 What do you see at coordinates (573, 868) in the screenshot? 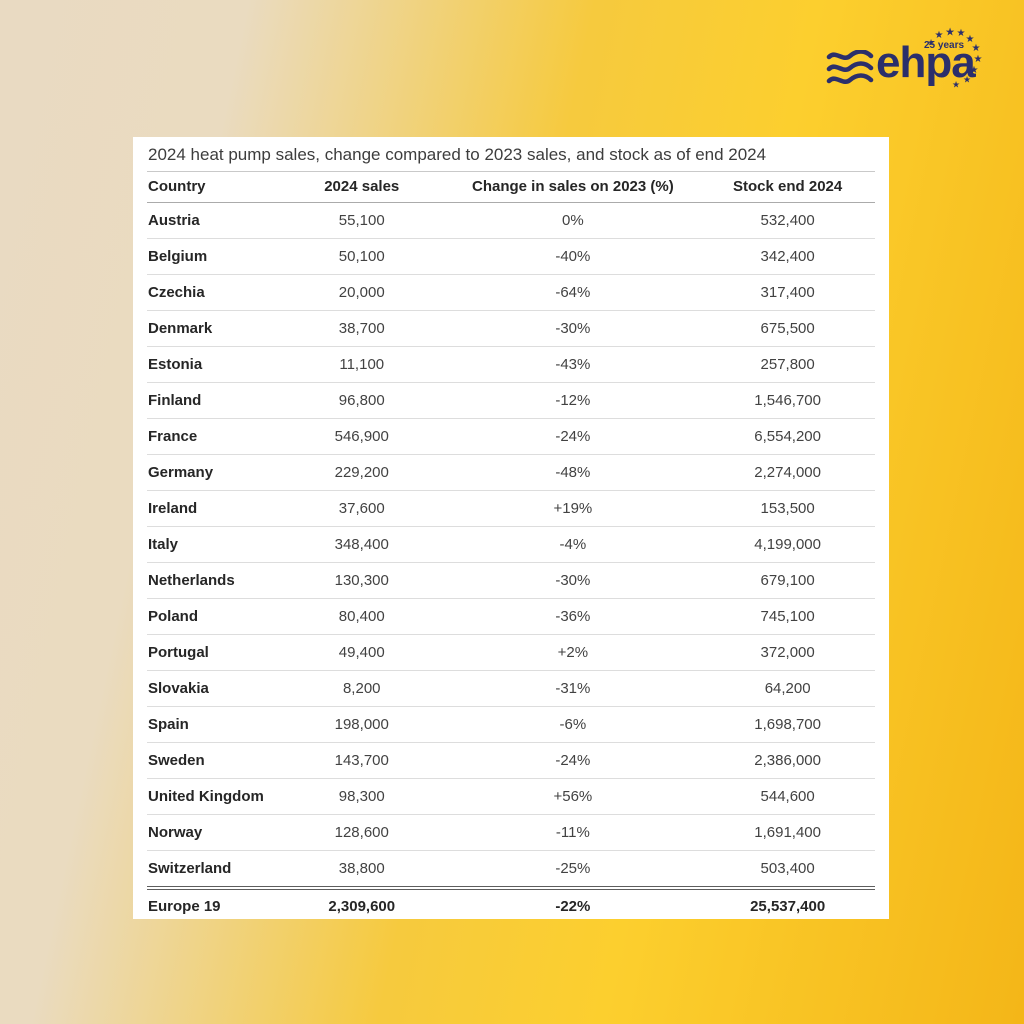
I see `change-cell: -25%` at bounding box center [573, 868].